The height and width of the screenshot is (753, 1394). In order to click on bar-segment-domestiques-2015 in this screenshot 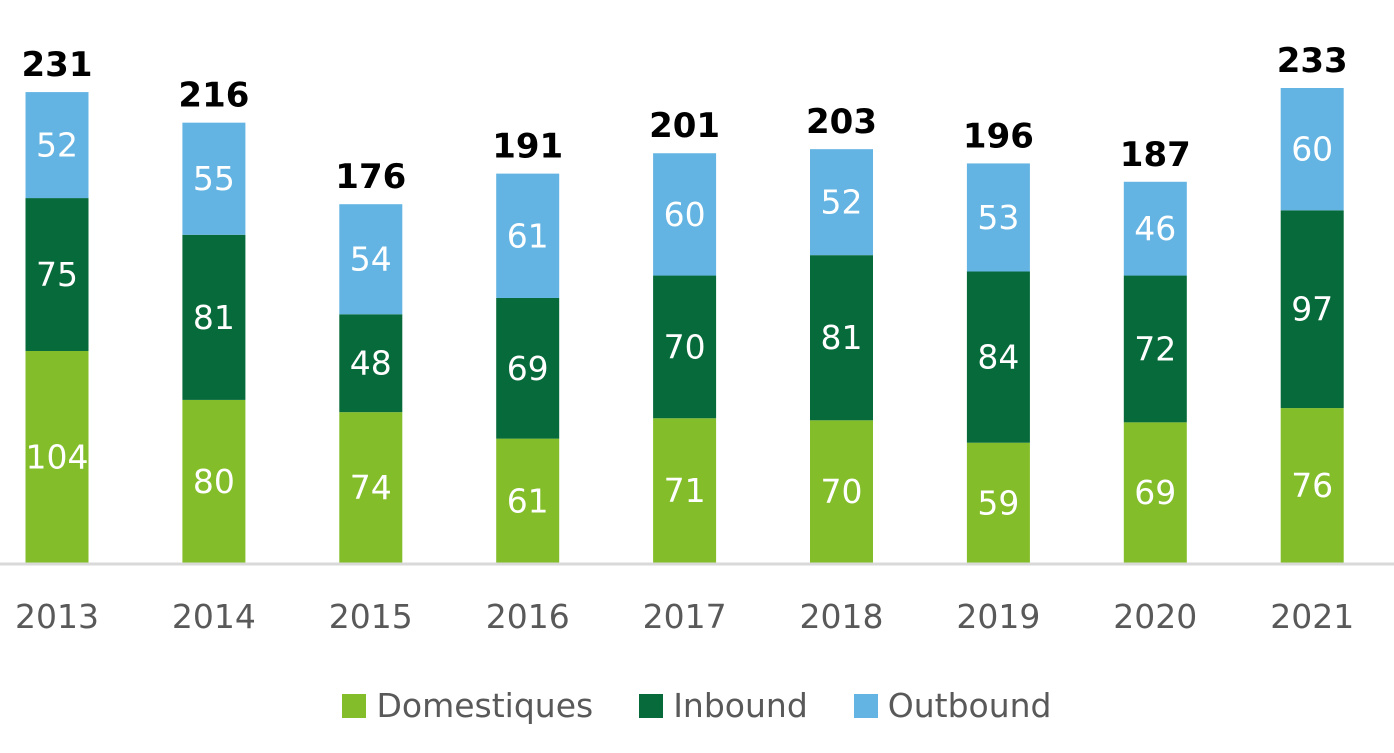, I will do `click(371, 487)`.